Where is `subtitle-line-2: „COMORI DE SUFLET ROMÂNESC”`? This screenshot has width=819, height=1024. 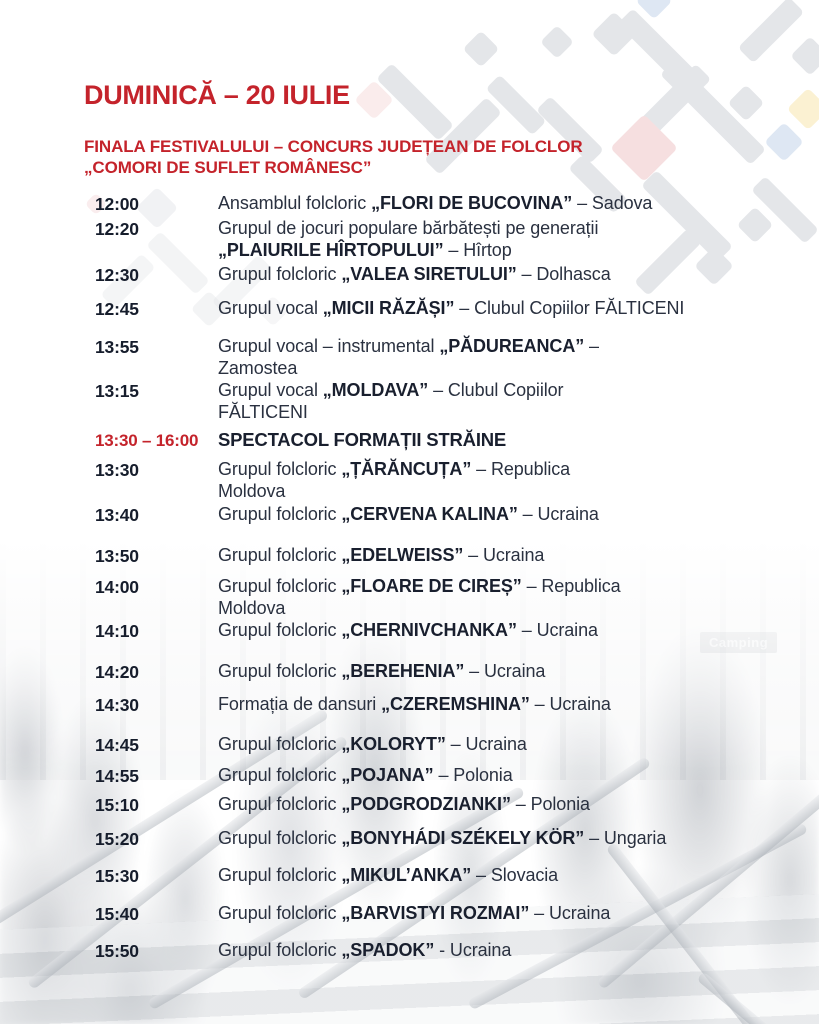 subtitle-line-2: „COMORI DE SUFLET ROMÂNESC” is located at coordinates (228, 167).